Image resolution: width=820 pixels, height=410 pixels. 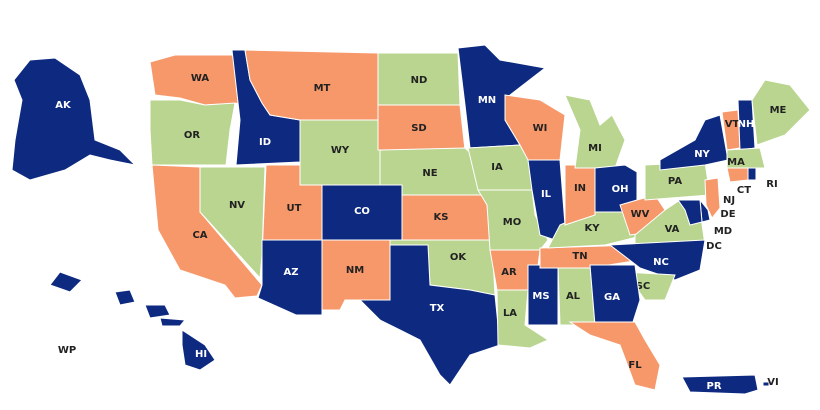 I want to click on region-label: AR, so click(x=509, y=272).